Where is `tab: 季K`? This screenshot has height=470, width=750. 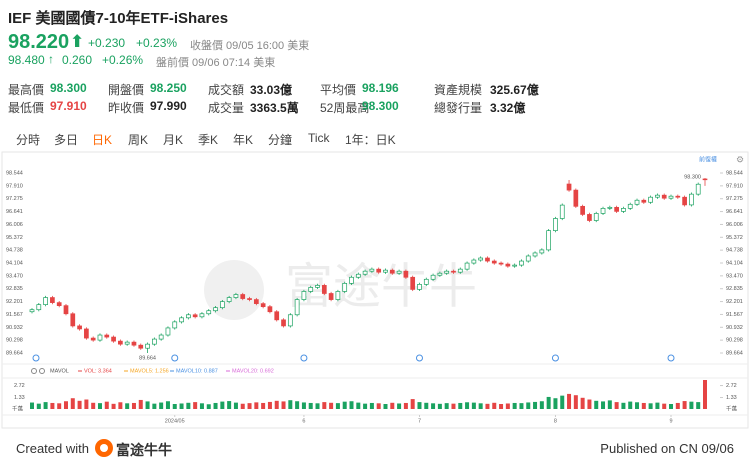 tab: 季K is located at coordinates (208, 140).